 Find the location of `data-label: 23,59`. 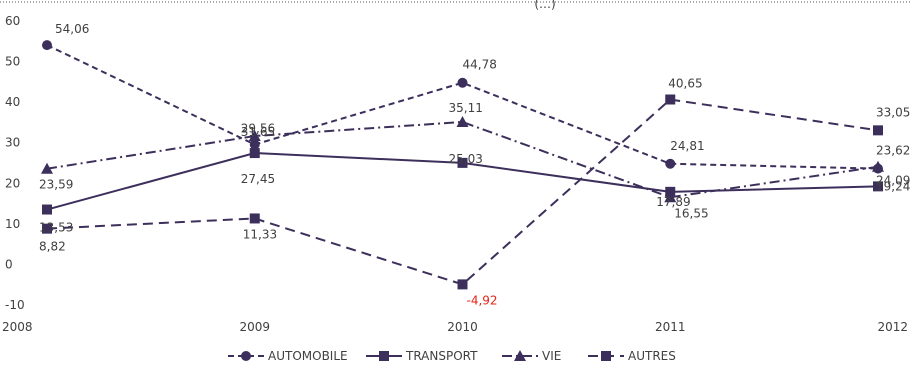

data-label: 23,59 is located at coordinates (56, 185).